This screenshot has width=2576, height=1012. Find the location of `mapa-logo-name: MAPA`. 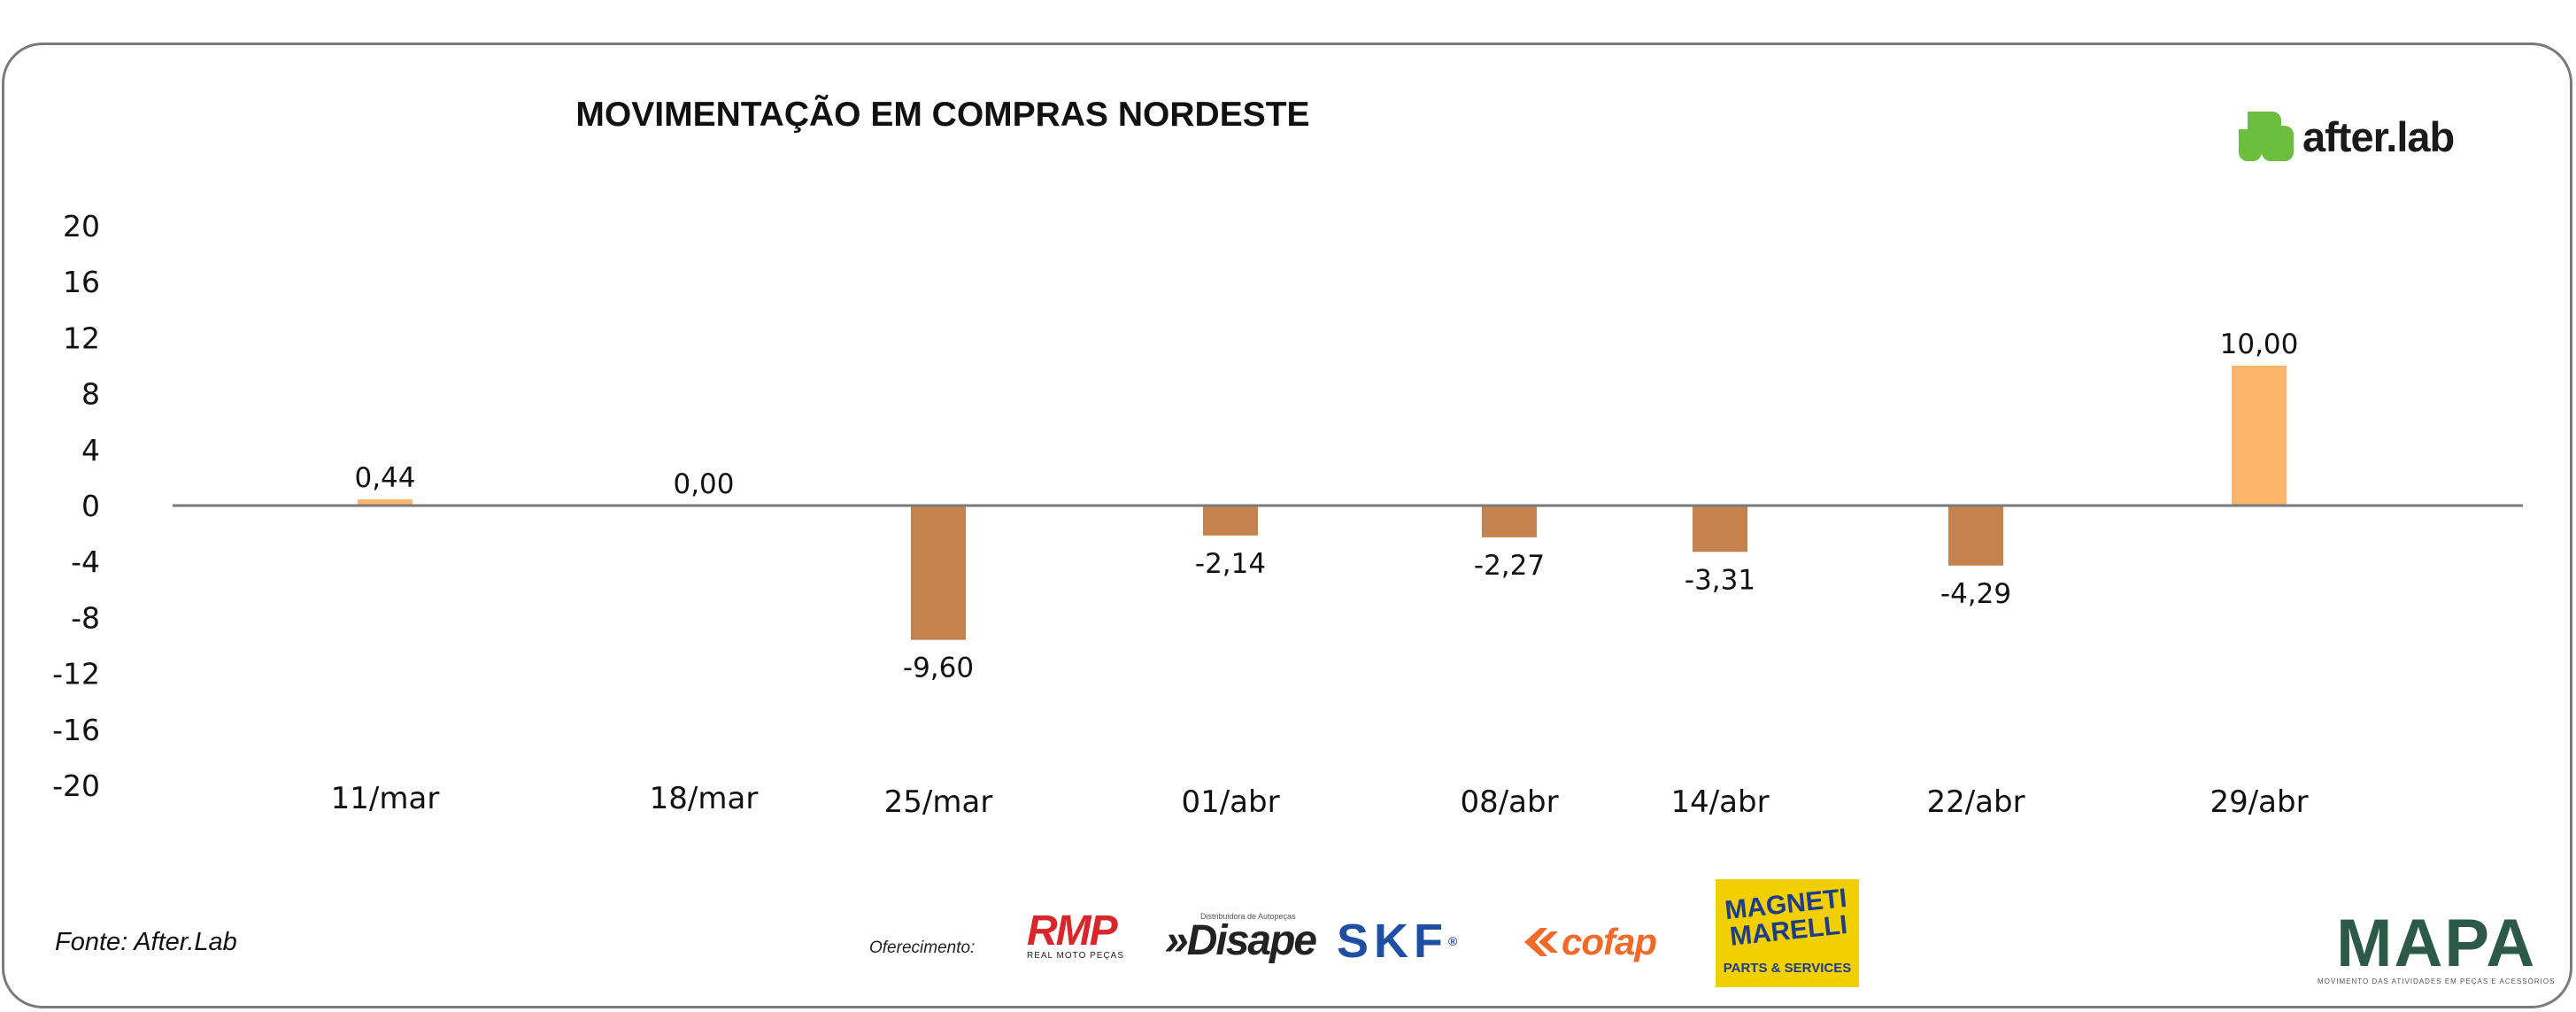

mapa-logo-name: MAPA is located at coordinates (2436, 943).